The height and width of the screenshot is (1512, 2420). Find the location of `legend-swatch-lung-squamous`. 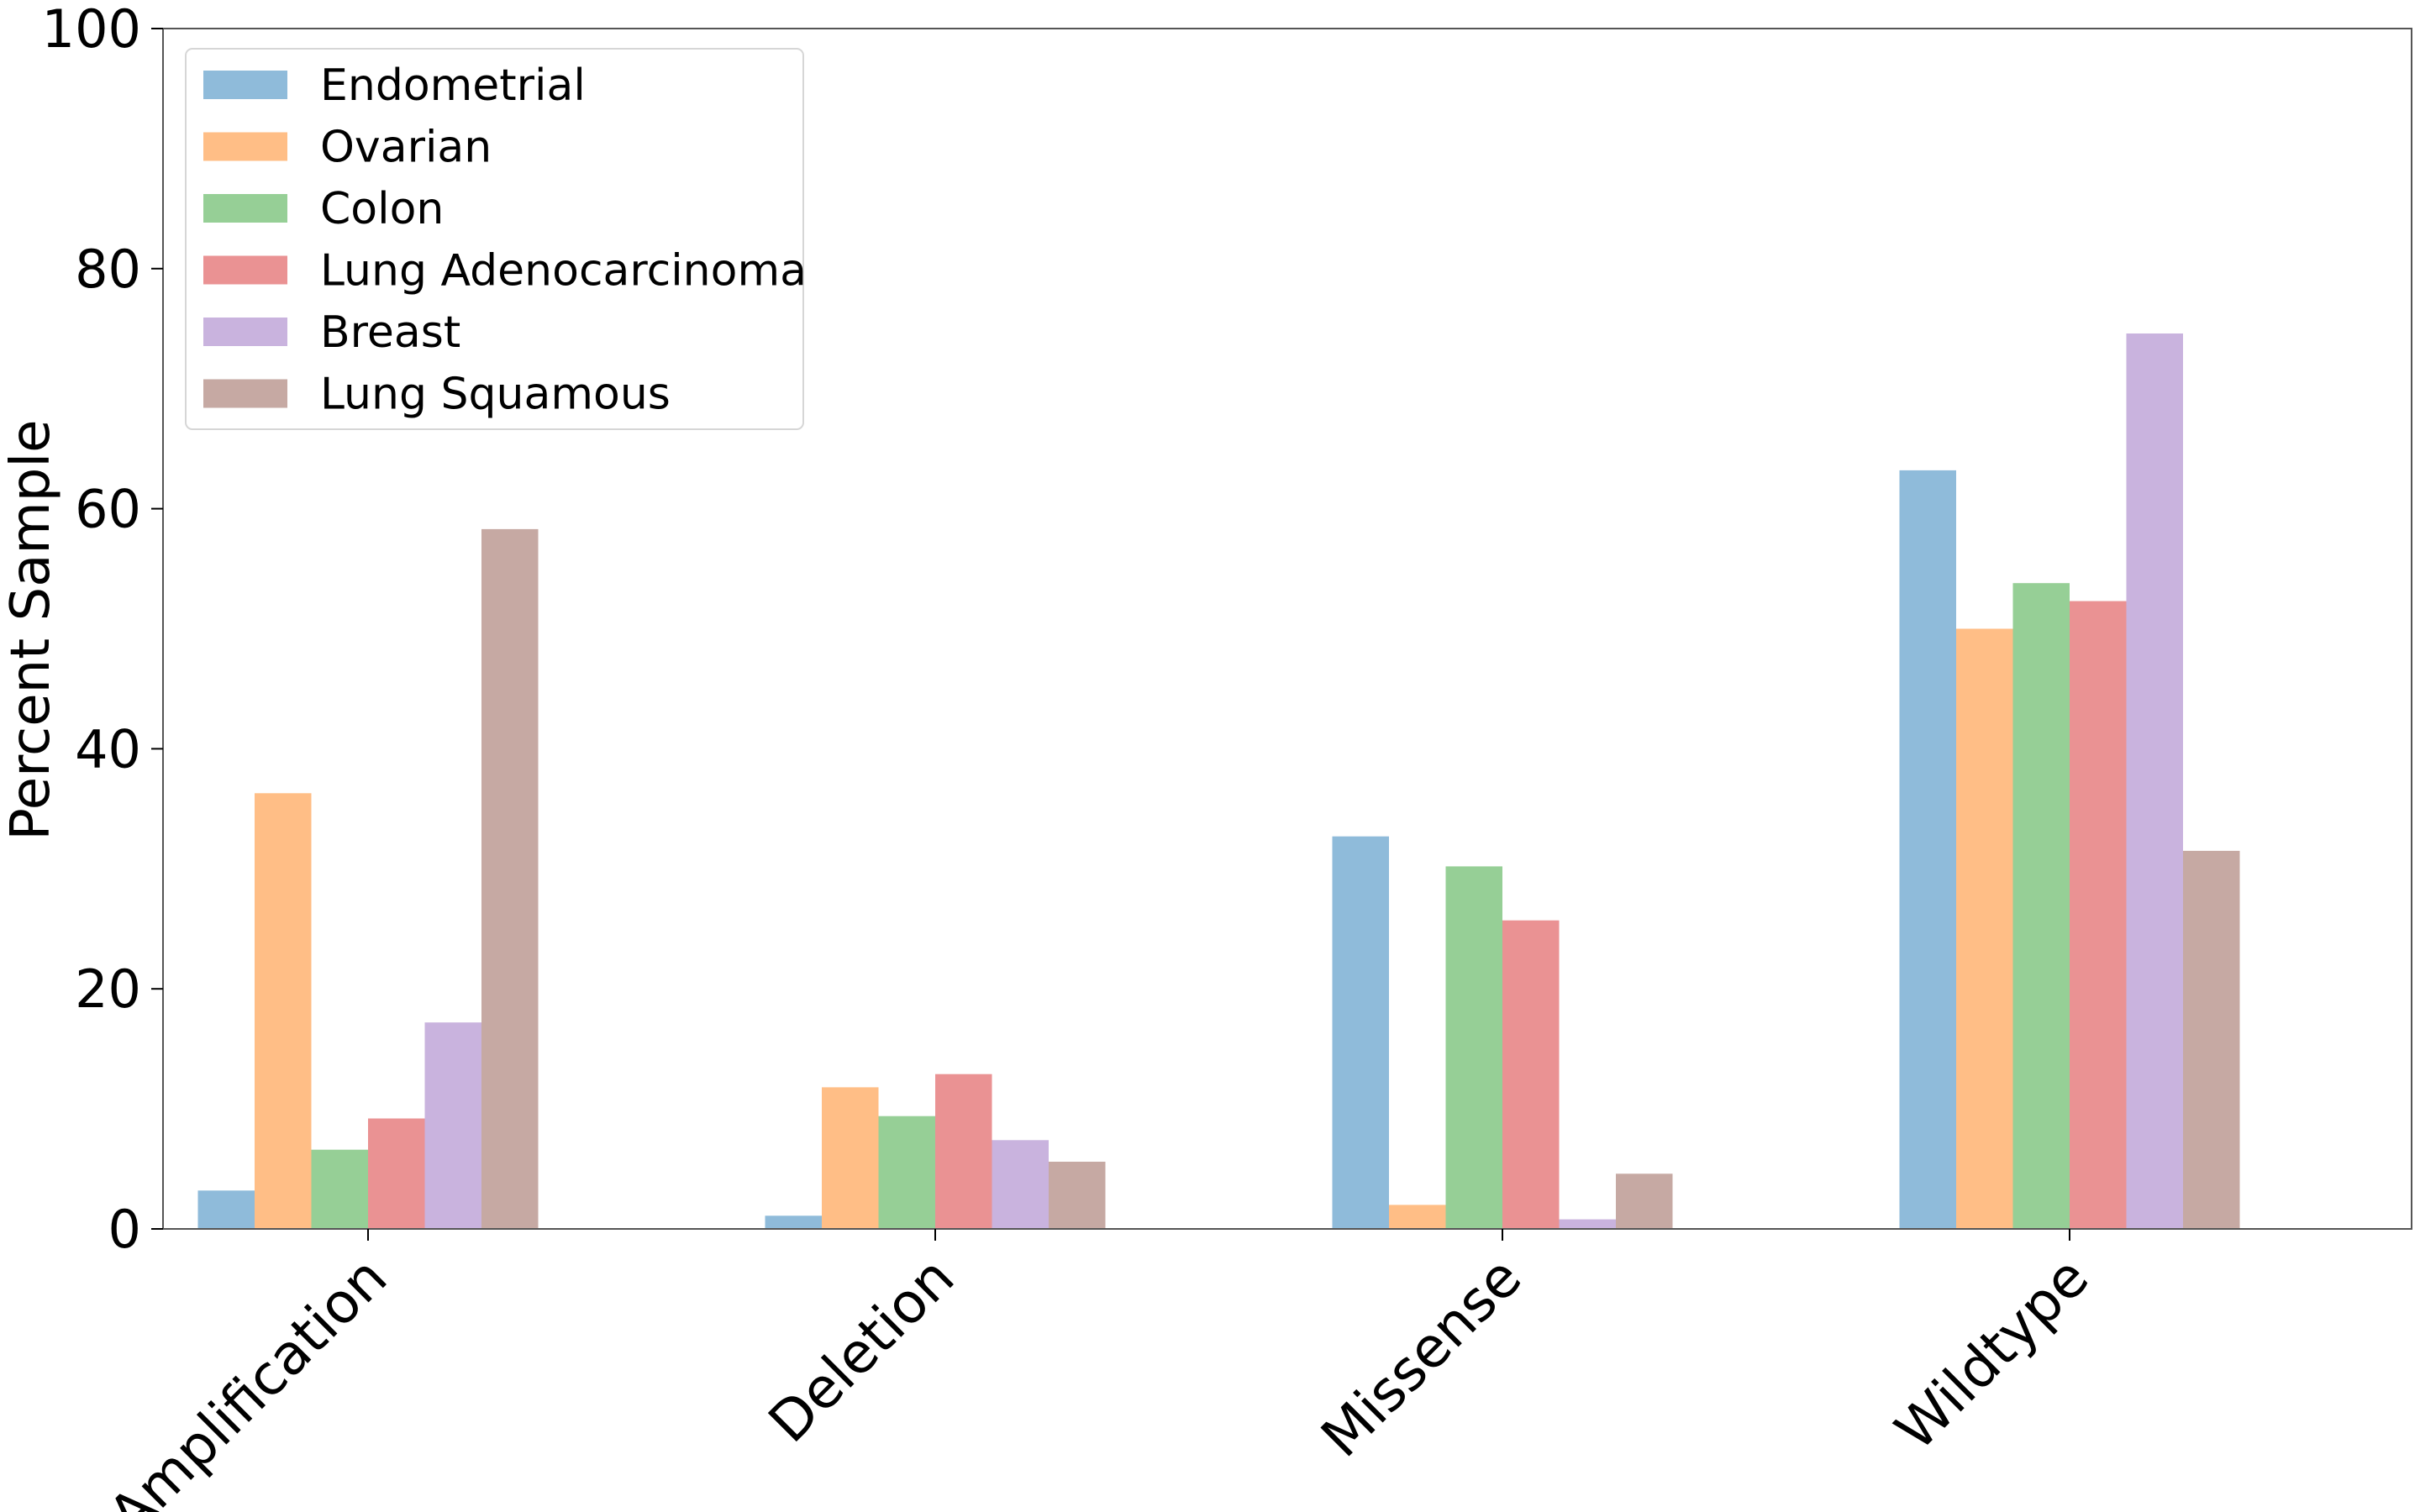

legend-swatch-lung-squamous is located at coordinates (245, 393).